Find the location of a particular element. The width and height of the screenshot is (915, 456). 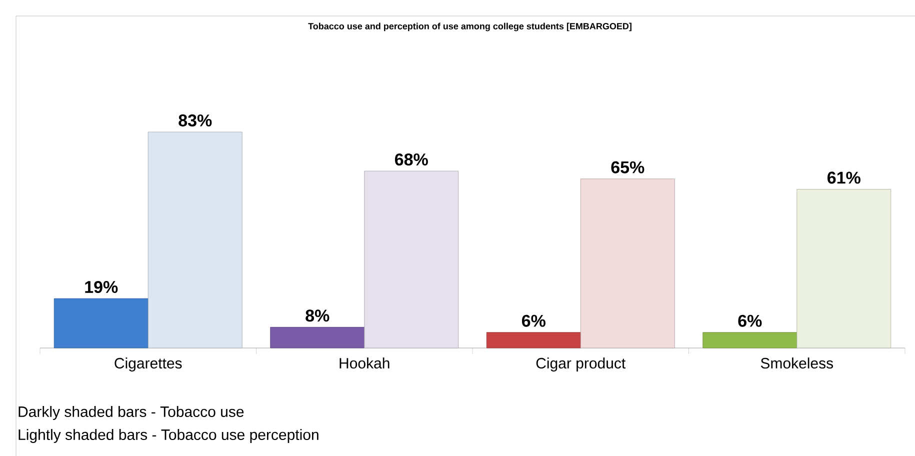

x-tick-label: Smokeless is located at coordinates (796, 363).